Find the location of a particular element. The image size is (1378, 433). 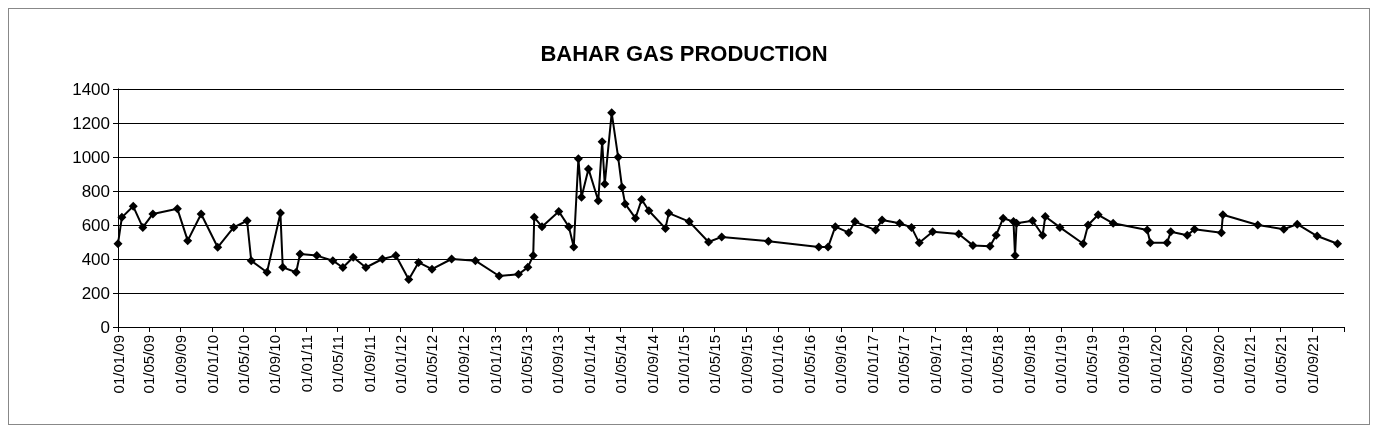

x-tick-label: 01/05/12 is located at coordinates (432, 364).